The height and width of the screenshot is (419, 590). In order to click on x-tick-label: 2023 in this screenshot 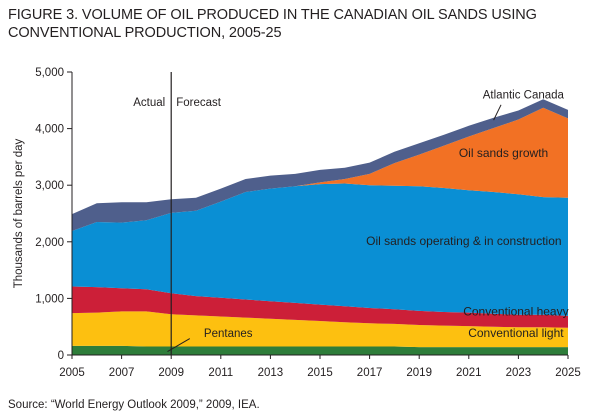, I will do `click(519, 373)`.